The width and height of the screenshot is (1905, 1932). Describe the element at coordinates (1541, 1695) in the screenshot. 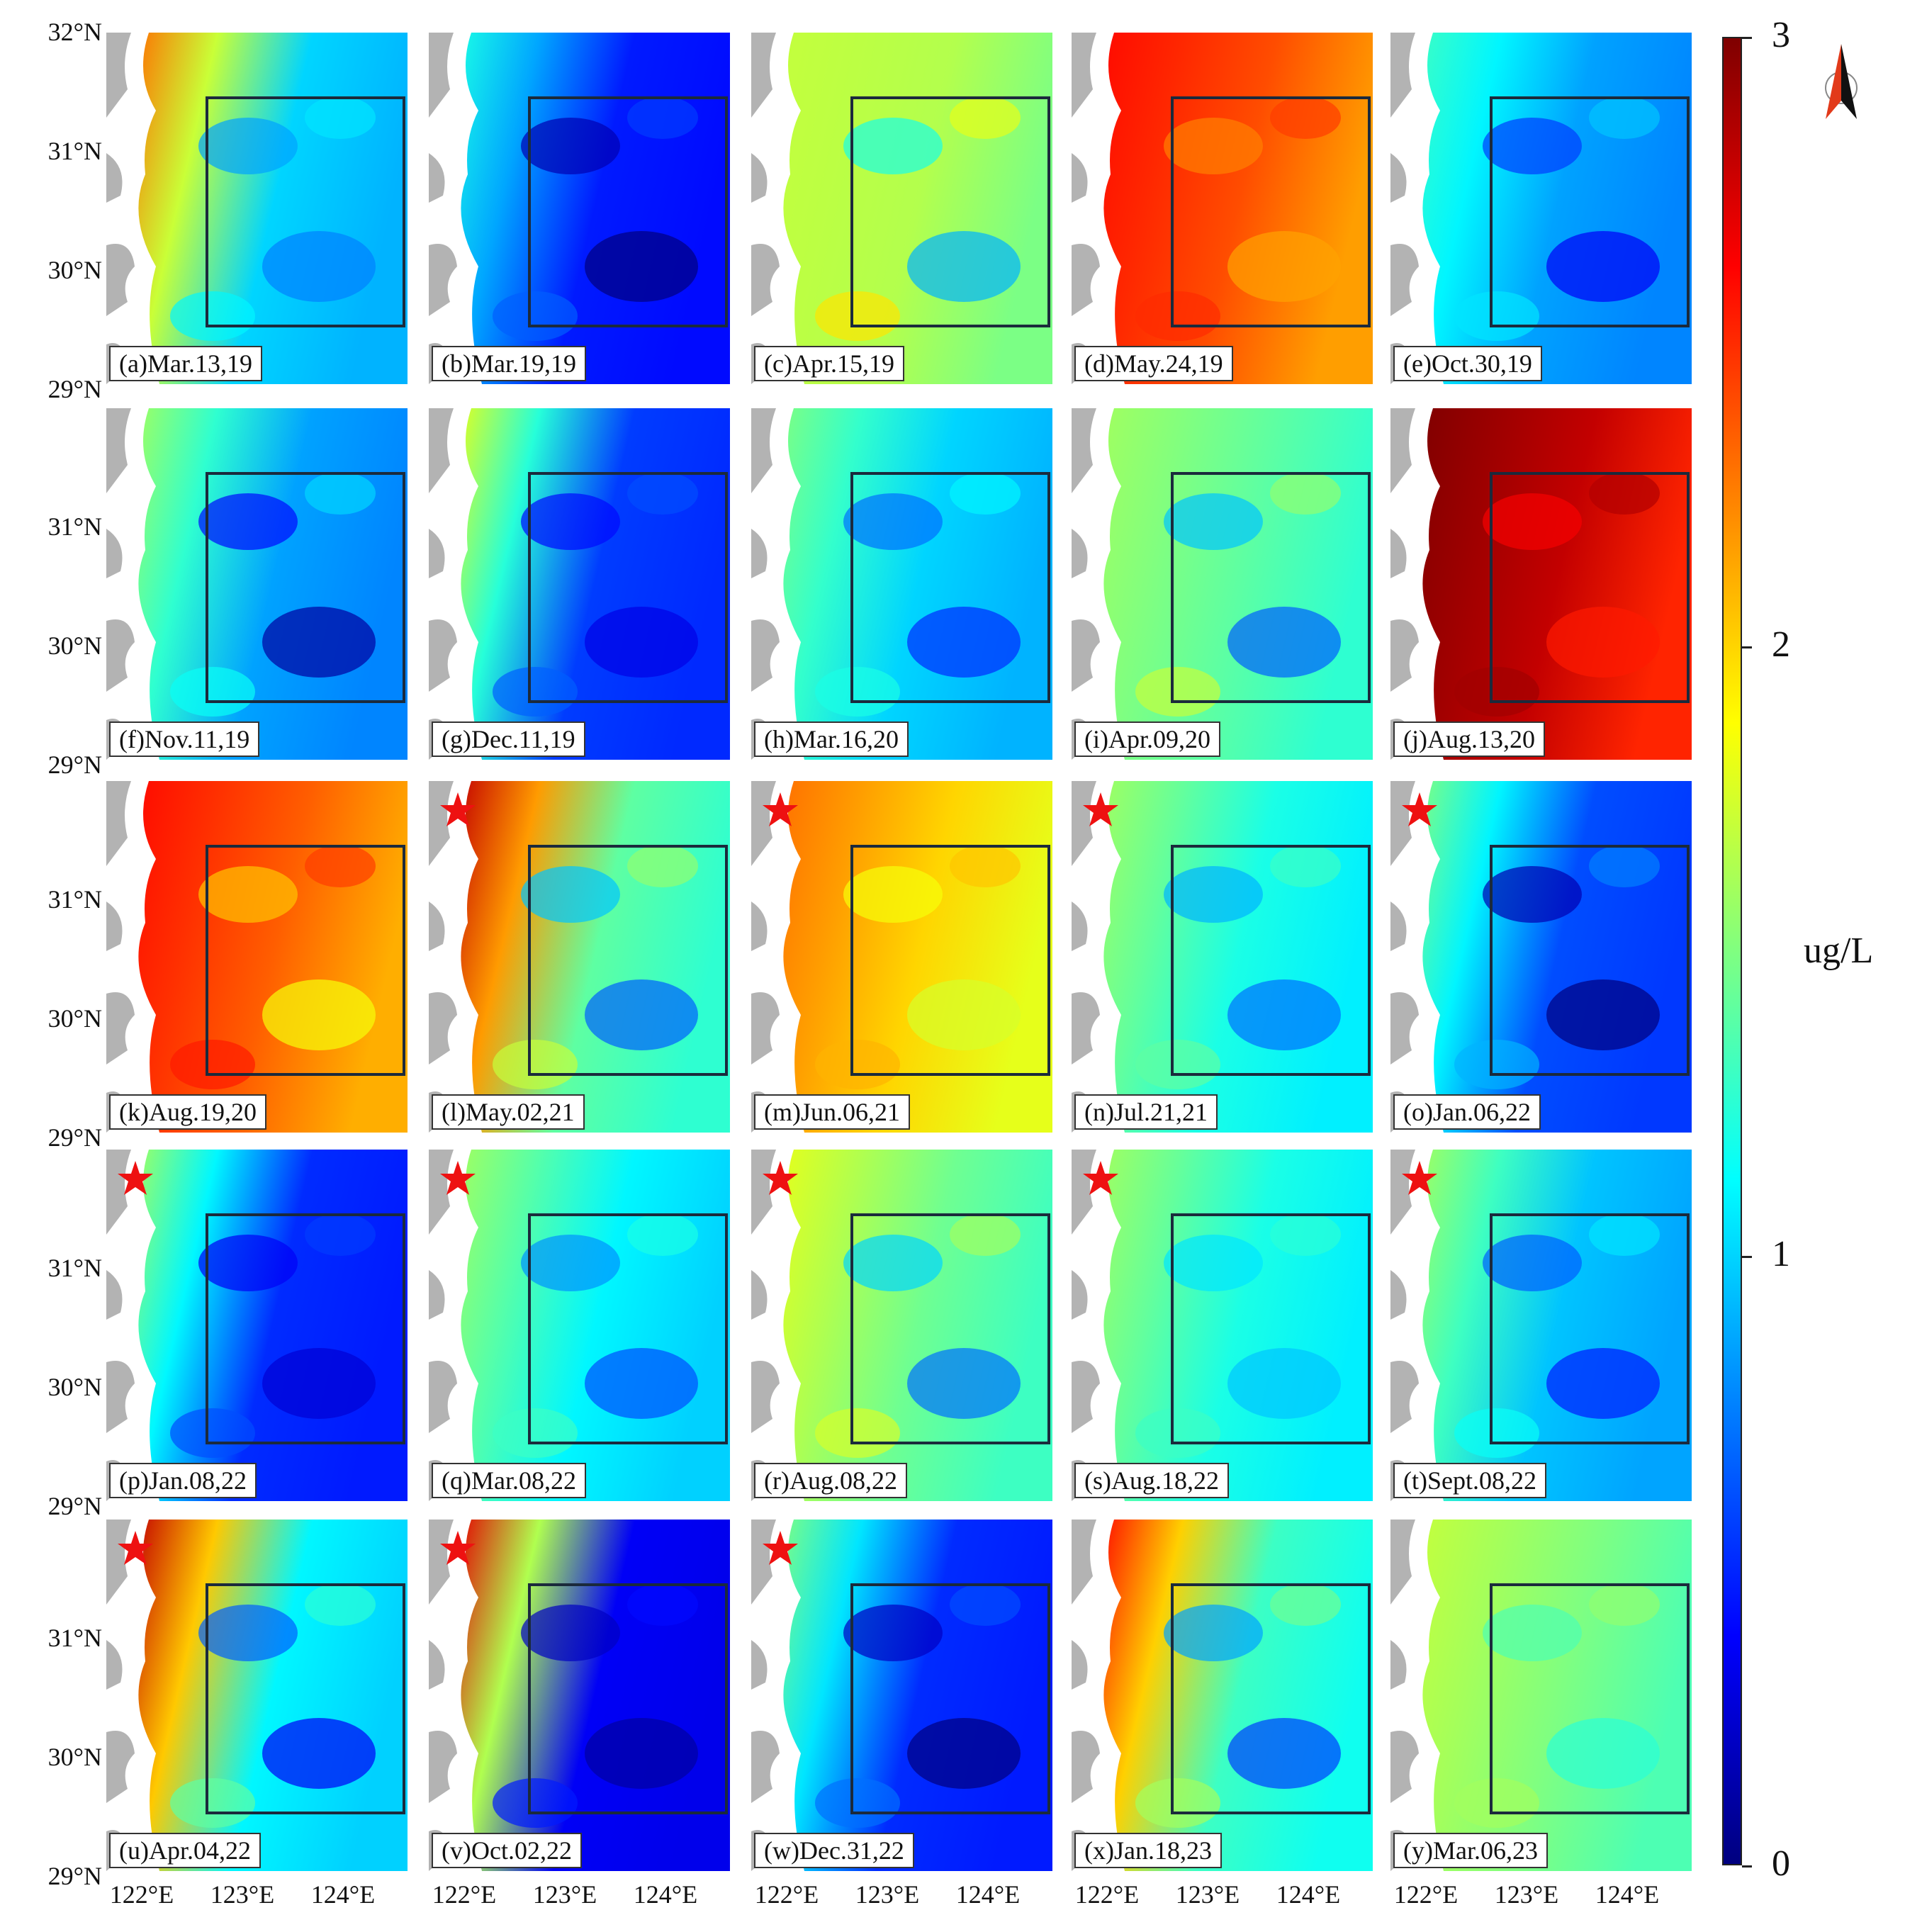

I see `map-panel: (y)Mar.06,23` at that location.